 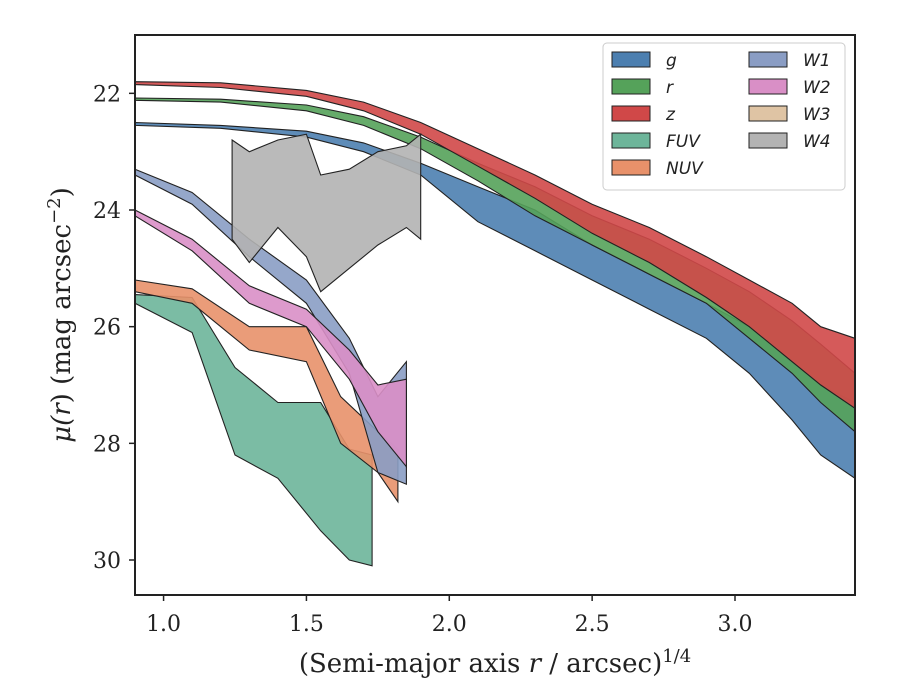 I want to click on x-tick-label: 2.5, so click(x=592, y=624).